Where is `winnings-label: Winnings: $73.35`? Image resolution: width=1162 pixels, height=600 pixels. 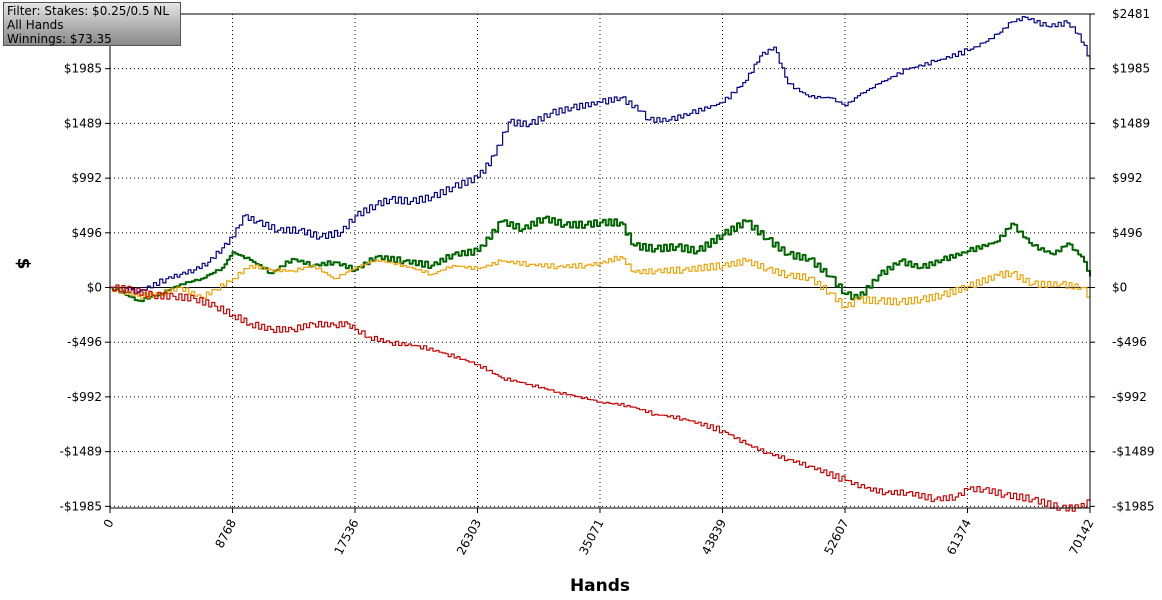
winnings-label: Winnings: $73.35 is located at coordinates (59, 39).